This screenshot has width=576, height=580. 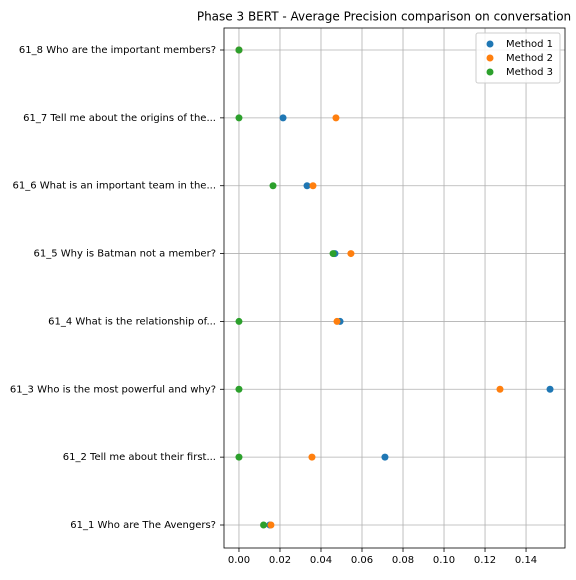 What do you see at coordinates (143, 525) in the screenshot?
I see `y-tick-label: 61_1 Who are The Avengers?` at bounding box center [143, 525].